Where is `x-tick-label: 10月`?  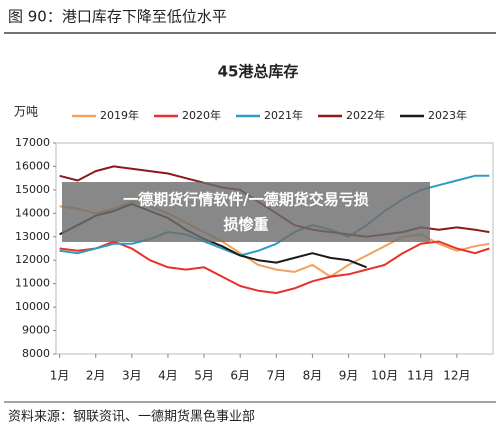 x-tick-label: 10月 is located at coordinates (384, 376).